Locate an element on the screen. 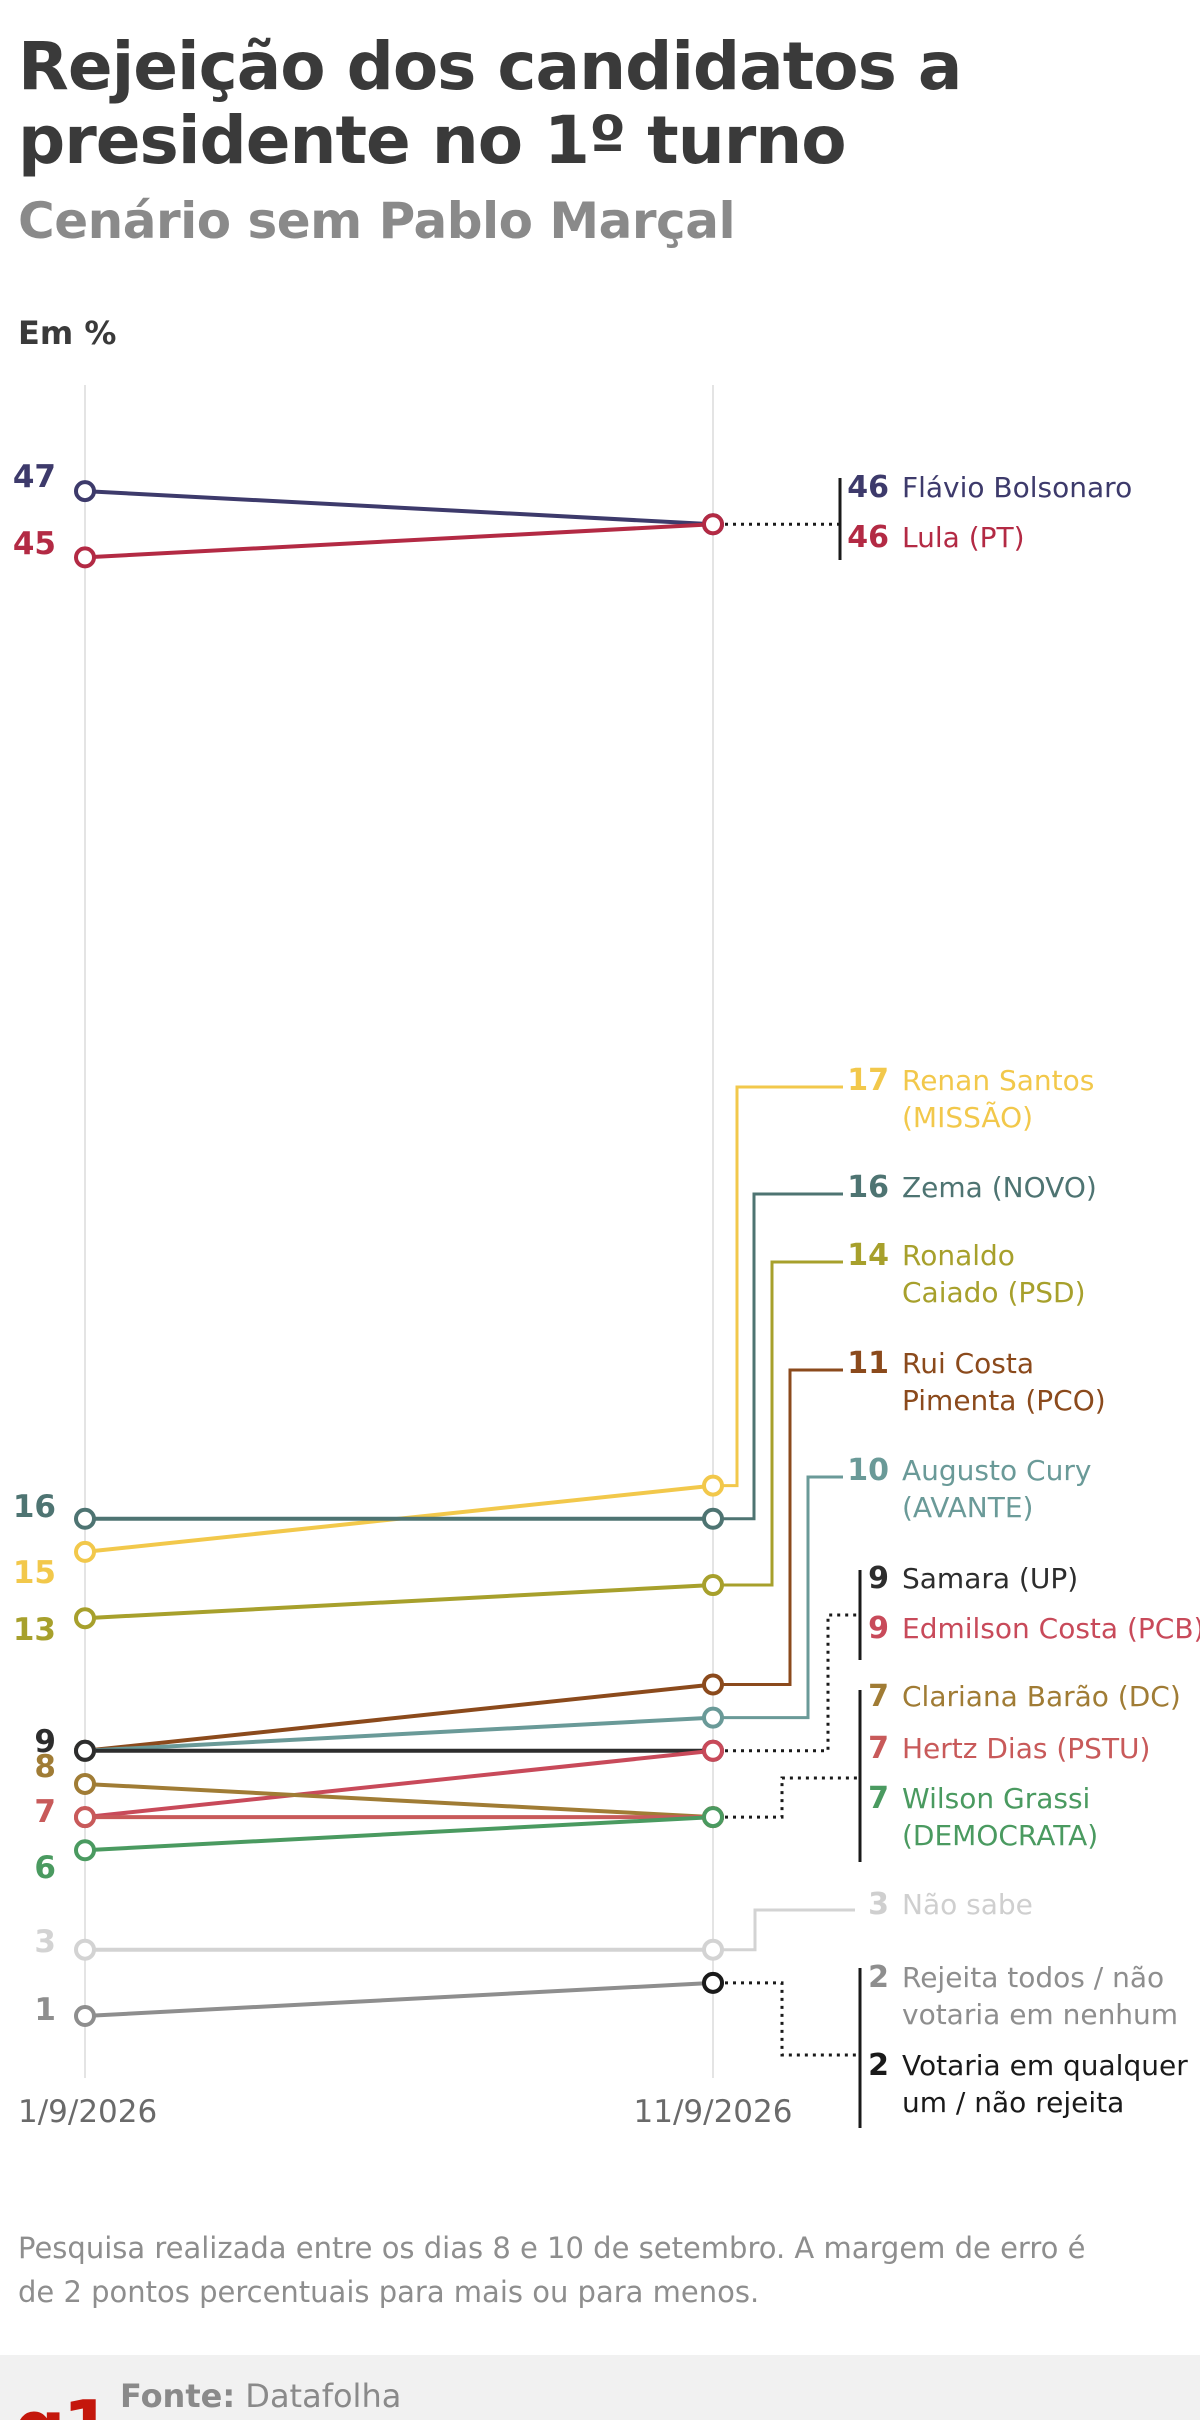  end-label-name-7-1: Augusto Cury is located at coordinates (996, 1470).